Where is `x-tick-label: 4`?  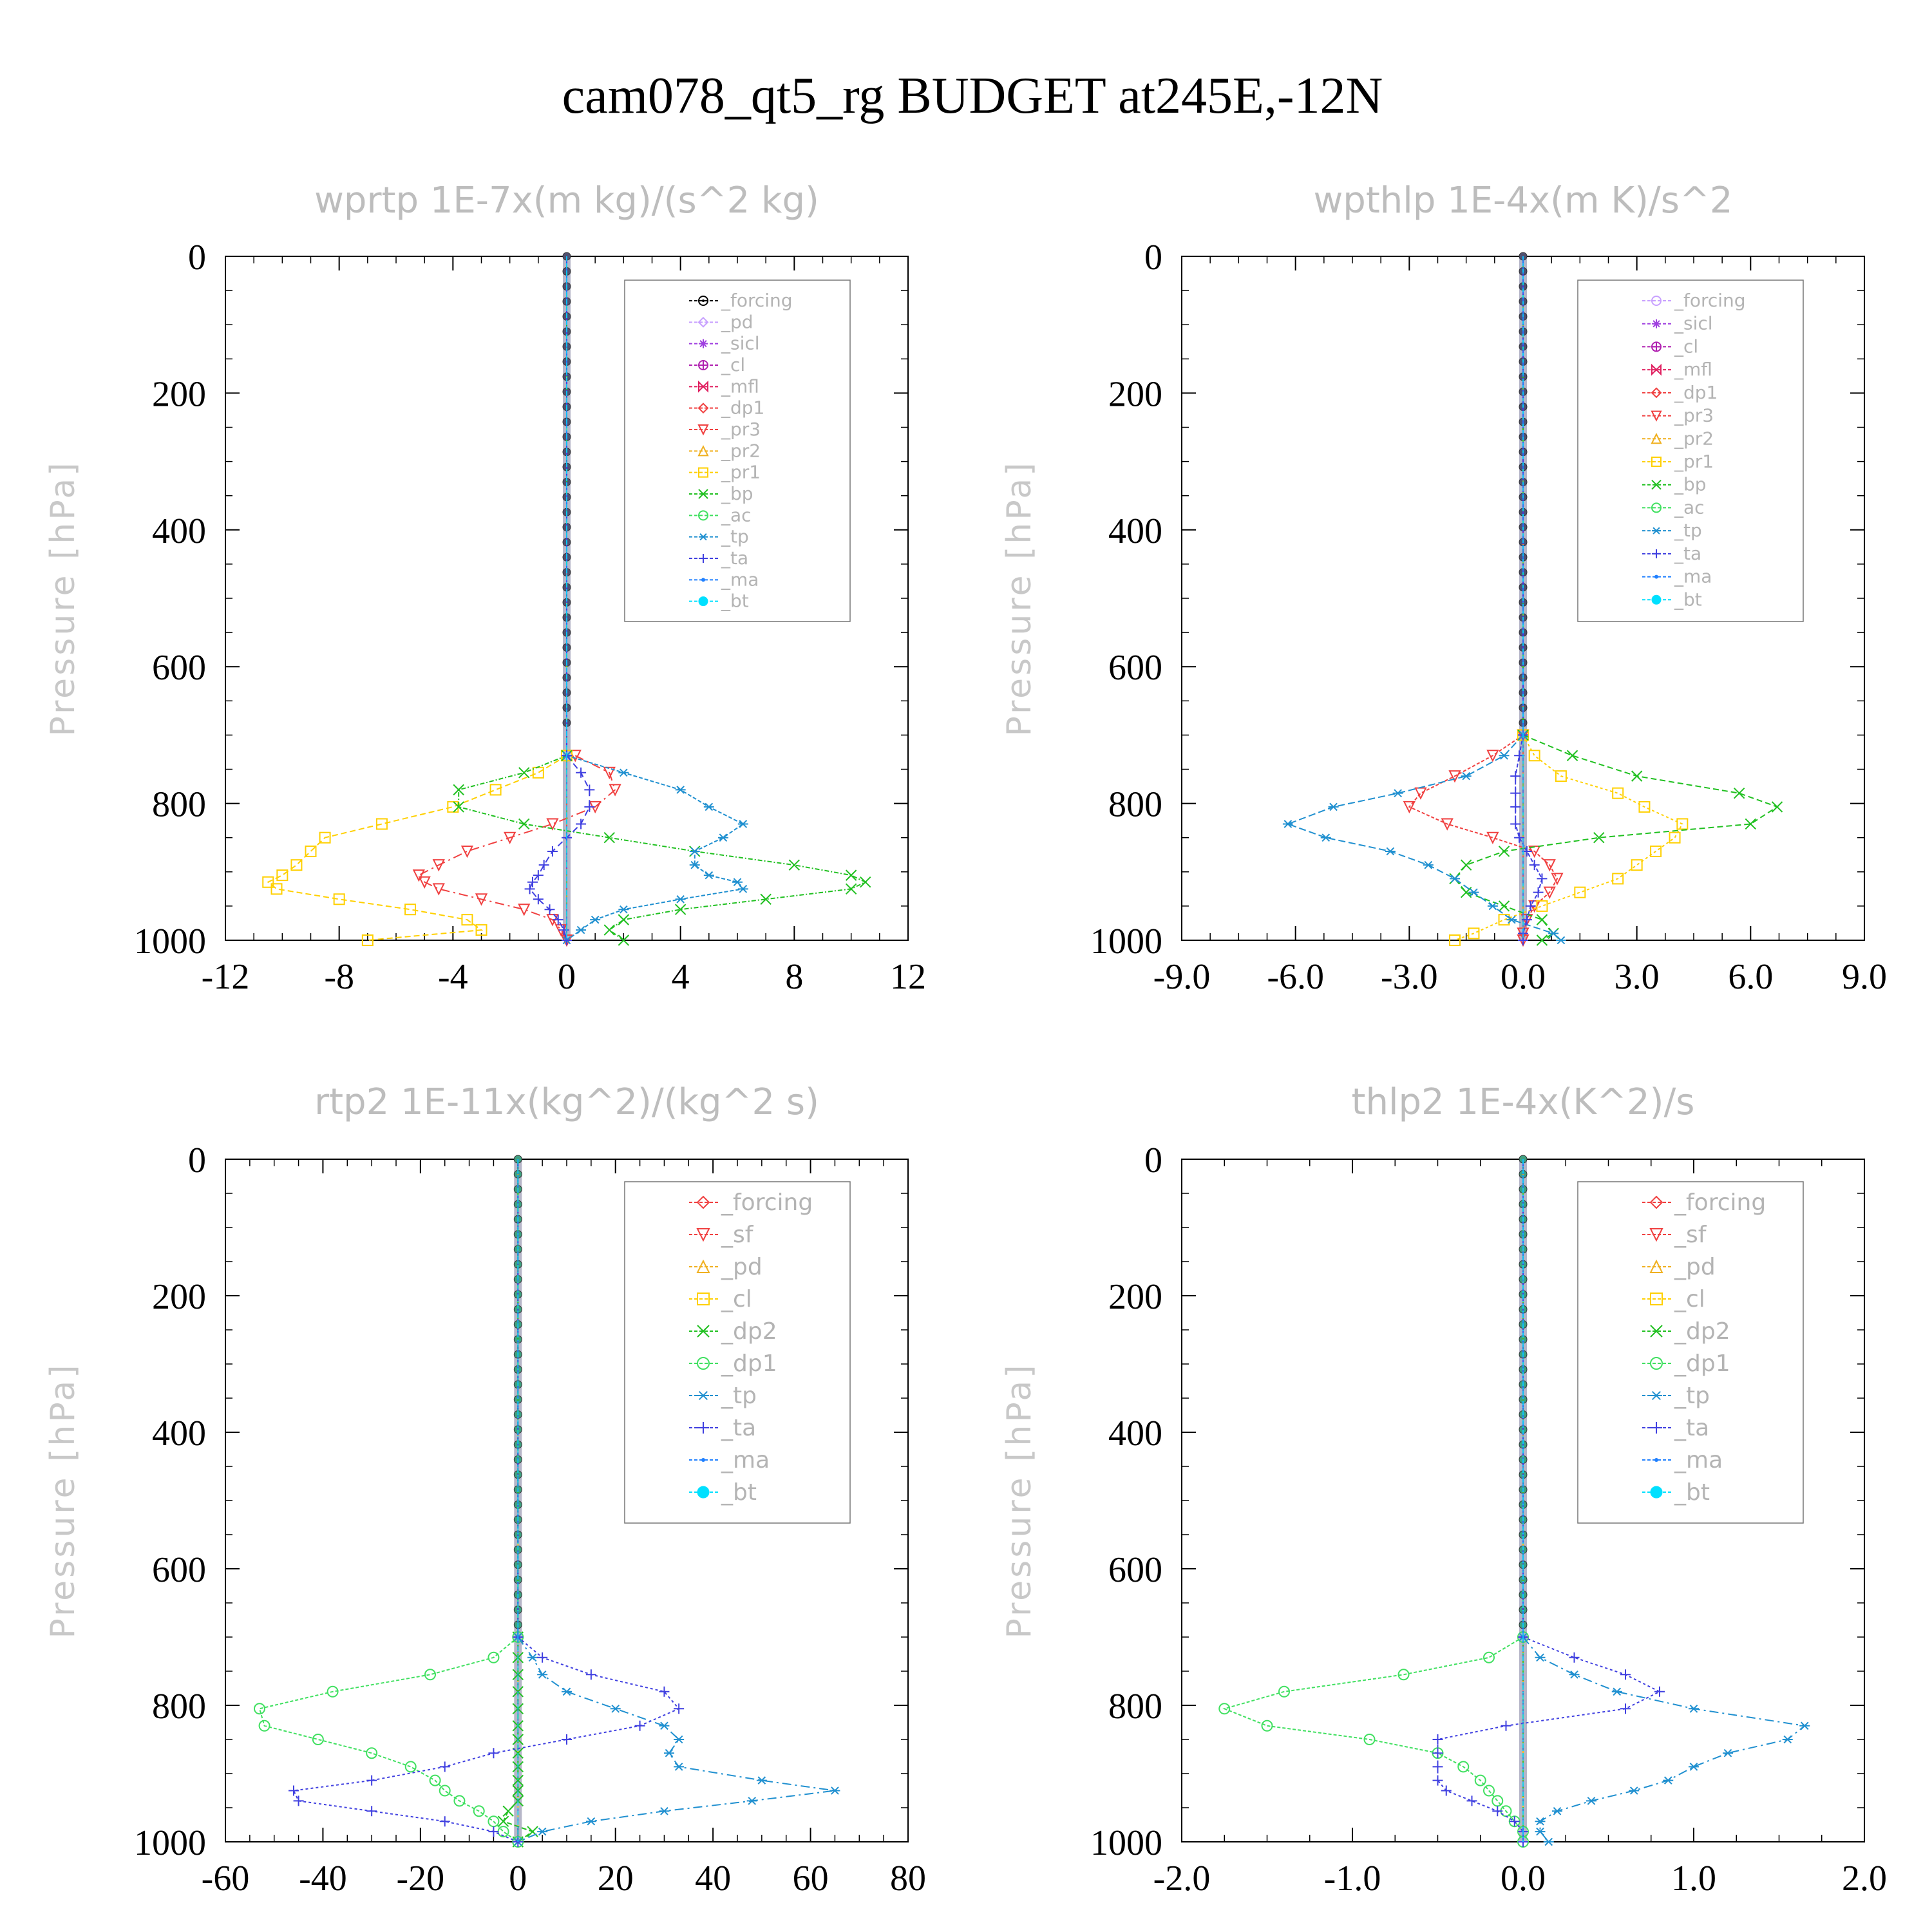
x-tick-label: 4 is located at coordinates (681, 977).